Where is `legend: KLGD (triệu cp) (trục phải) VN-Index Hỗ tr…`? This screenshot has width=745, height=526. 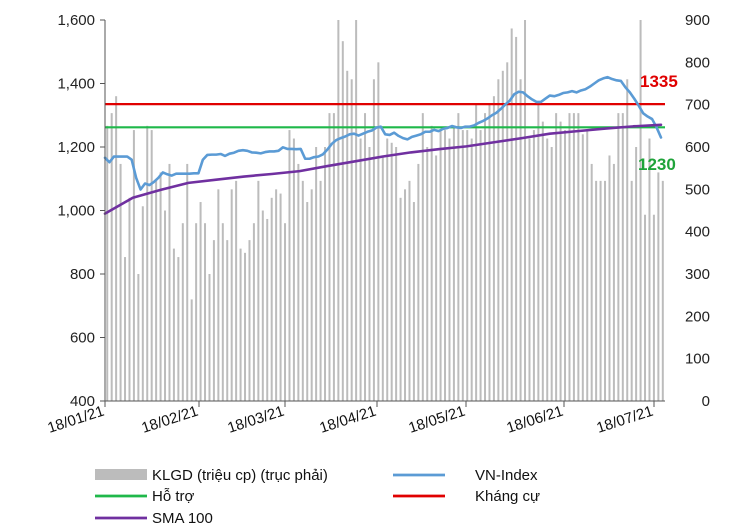
legend: KLGD (triệu cp) (trục phải) VN-Index Hỗ tr… is located at coordinates (317, 496).